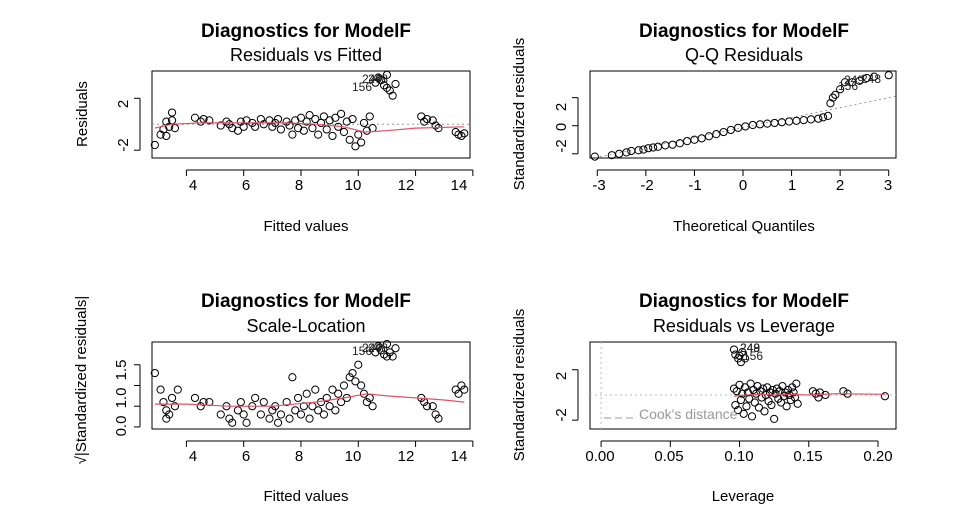  What do you see at coordinates (561, 127) in the screenshot?
I see `panel-2-y-tick: 0` at bounding box center [561, 127].